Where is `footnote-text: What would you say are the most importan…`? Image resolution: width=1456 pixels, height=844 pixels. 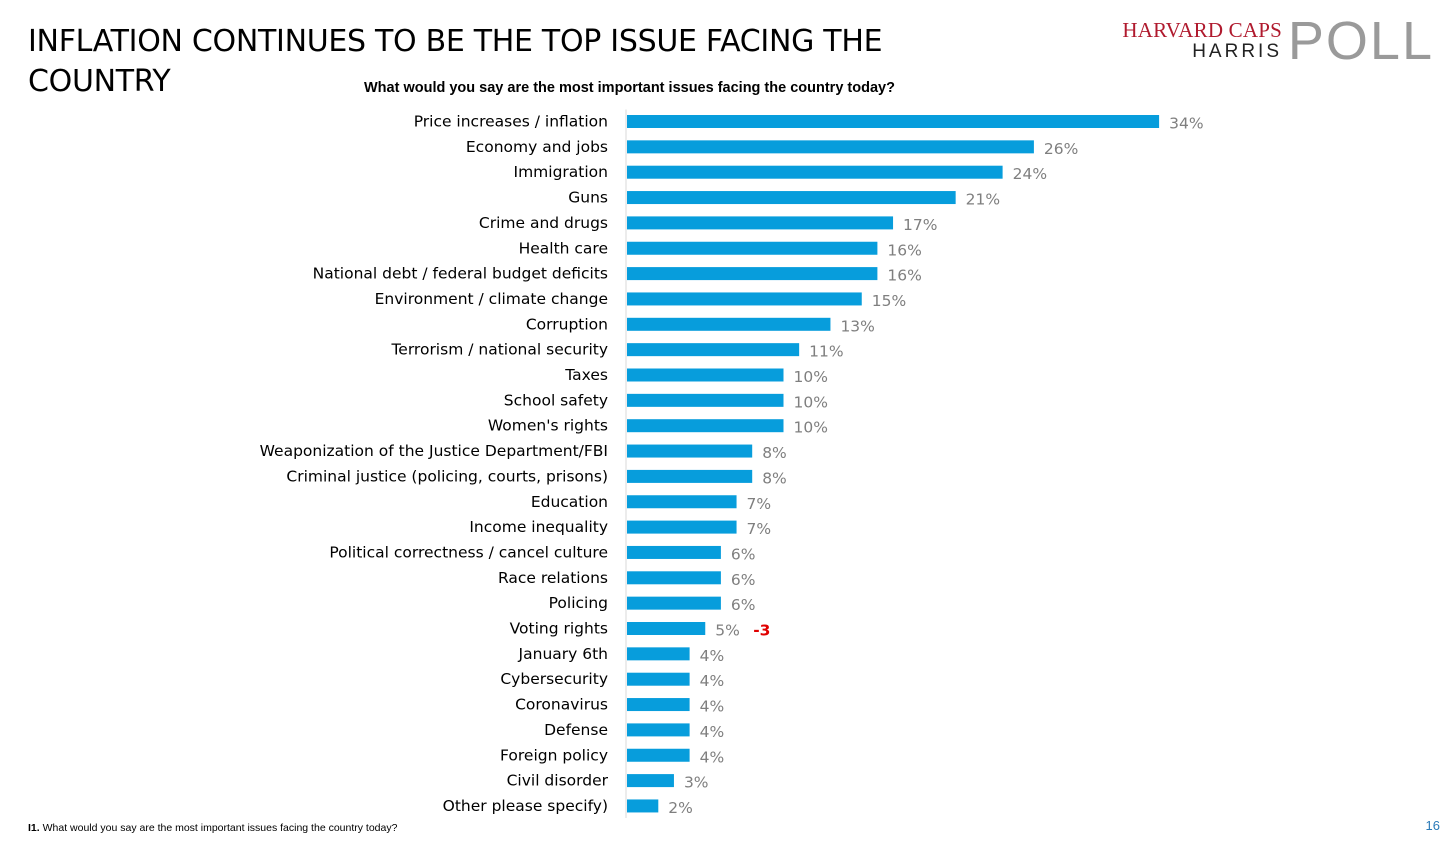 footnote-text: What would you say are the most importan… is located at coordinates (218, 828).